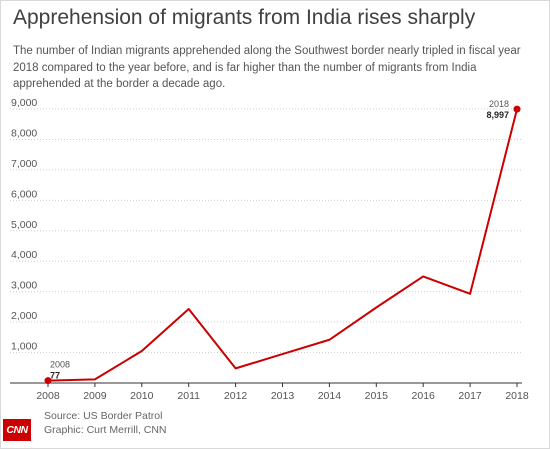  Describe the element at coordinates (105, 430) in the screenshot. I see `graphic-credit: Graphic: Curt Merrill, CNN` at that location.